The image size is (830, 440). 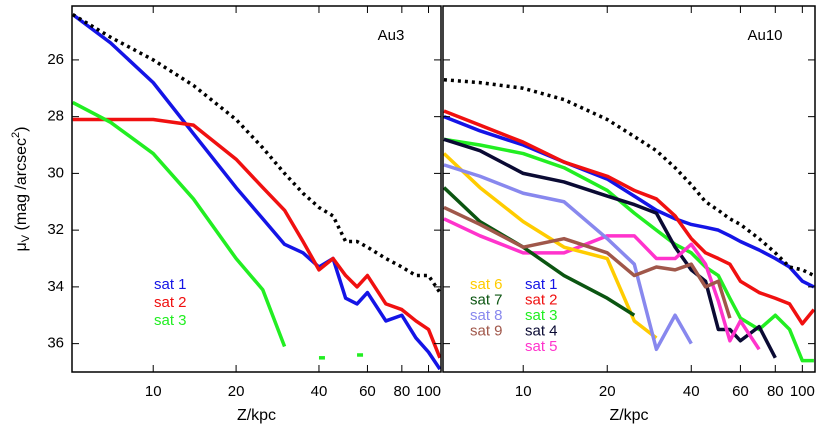 What do you see at coordinates (55, 343) in the screenshot?
I see `y-tick-label: 36` at bounding box center [55, 343].